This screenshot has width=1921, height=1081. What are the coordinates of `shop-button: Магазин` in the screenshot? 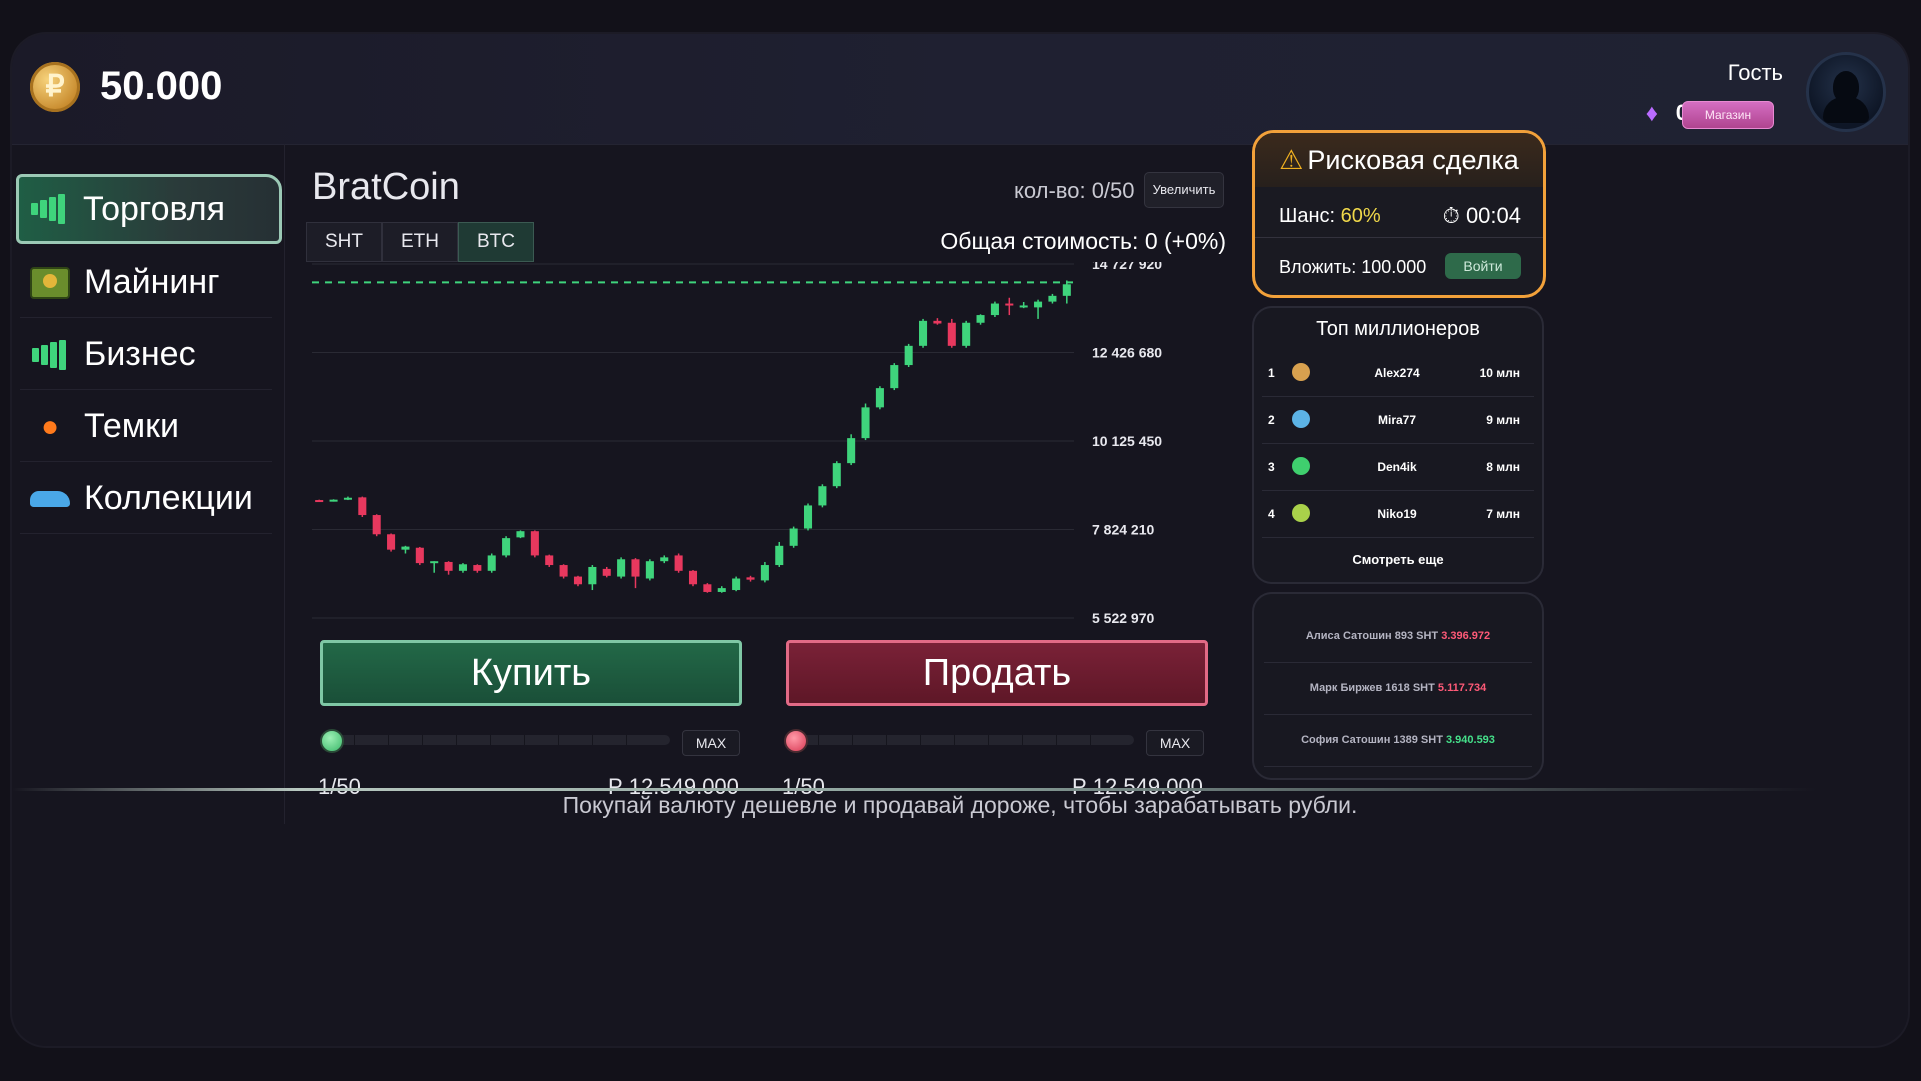 It's located at (1728, 115).